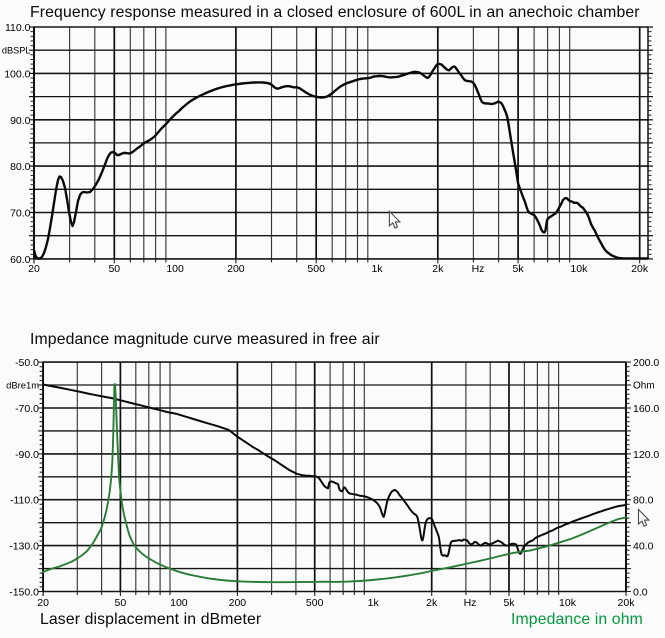  What do you see at coordinates (150, 619) in the screenshot?
I see `svg-text: Laser displacement in dBmeter` at bounding box center [150, 619].